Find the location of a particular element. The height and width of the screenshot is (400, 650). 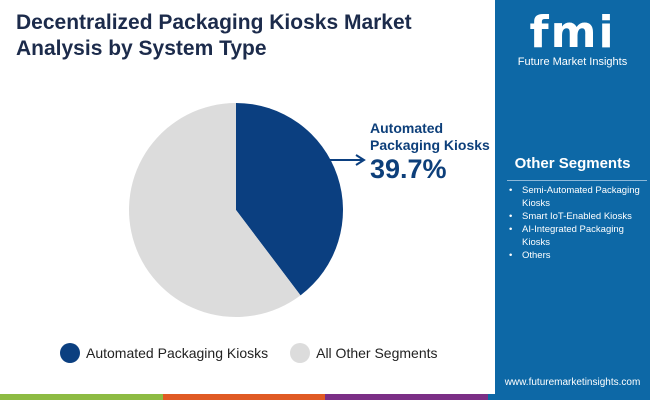

other-segments-heading: Other Segments is located at coordinates (572, 163).